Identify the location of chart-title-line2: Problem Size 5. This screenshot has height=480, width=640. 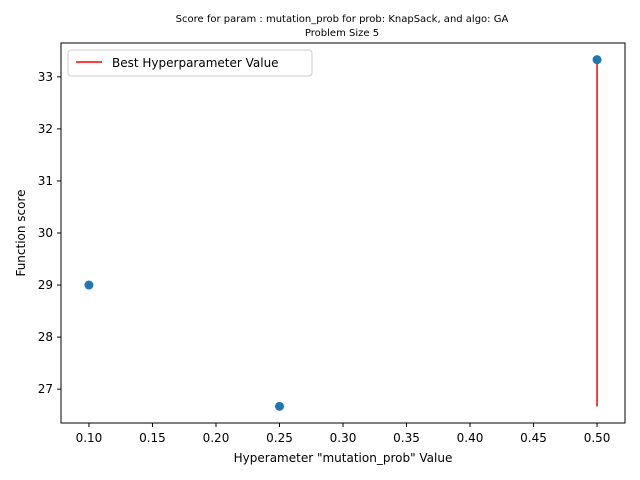
(342, 33).